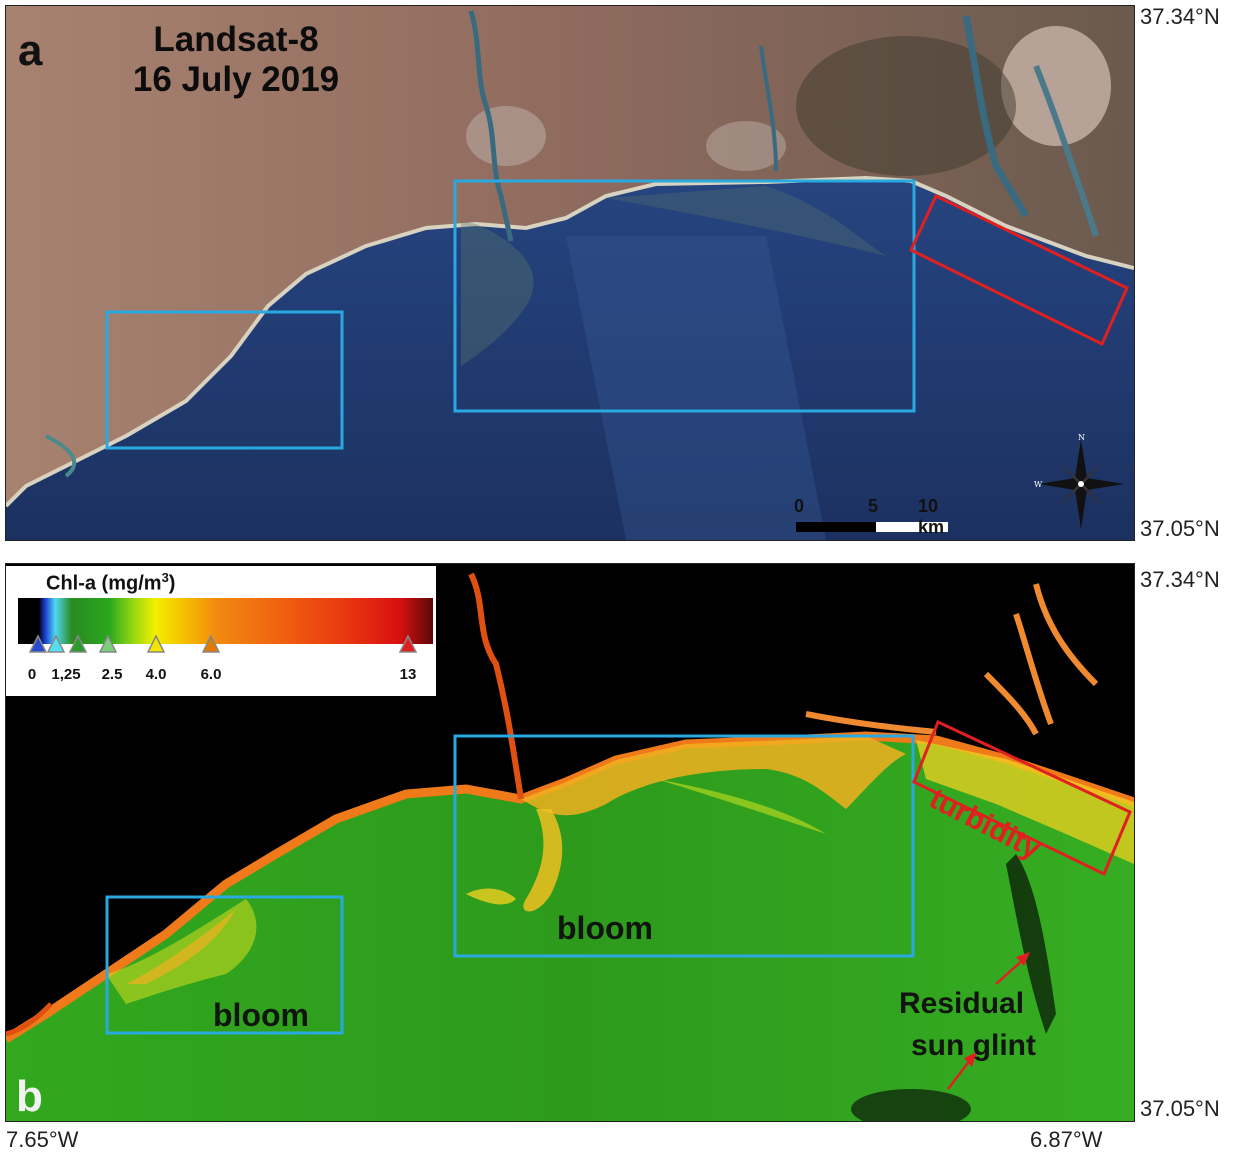  Describe the element at coordinates (42, 1139) in the screenshot. I see `longitude-left: 7.65°W` at that location.